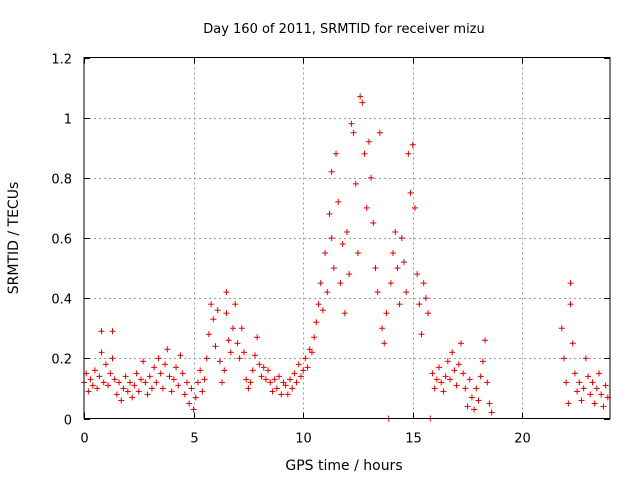 The width and height of the screenshot is (640, 480). Describe the element at coordinates (522, 439) in the screenshot. I see `x-tick-label: 20` at that location.